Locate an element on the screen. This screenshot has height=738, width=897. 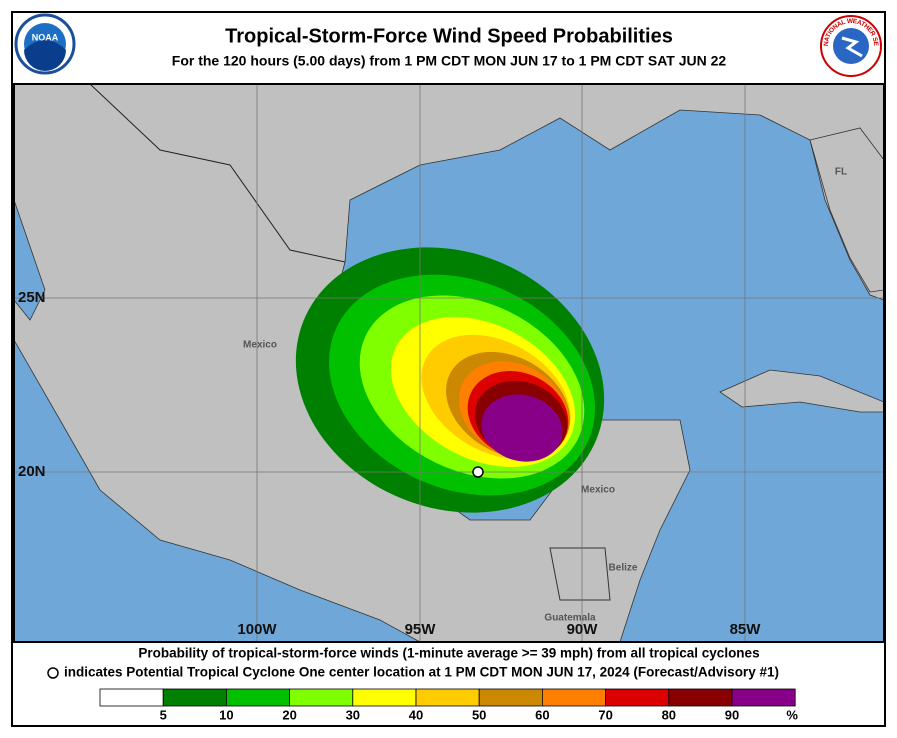
legend-label: 80 is located at coordinates (669, 714).